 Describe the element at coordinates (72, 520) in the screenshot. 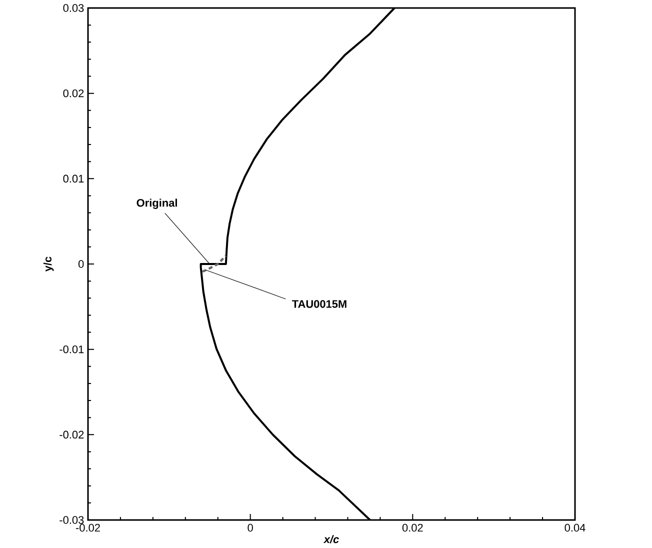

I see `y-tick-label: -0.03` at that location.